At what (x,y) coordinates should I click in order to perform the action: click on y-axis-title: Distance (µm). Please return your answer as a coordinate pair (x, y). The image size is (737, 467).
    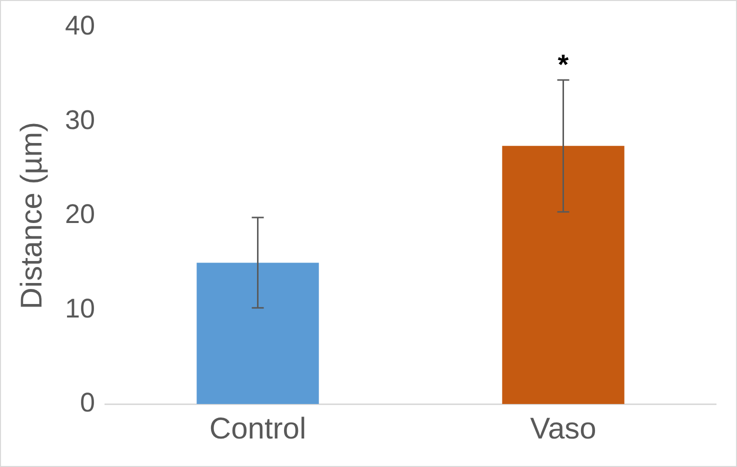
    Looking at the image, I should click on (31, 216).